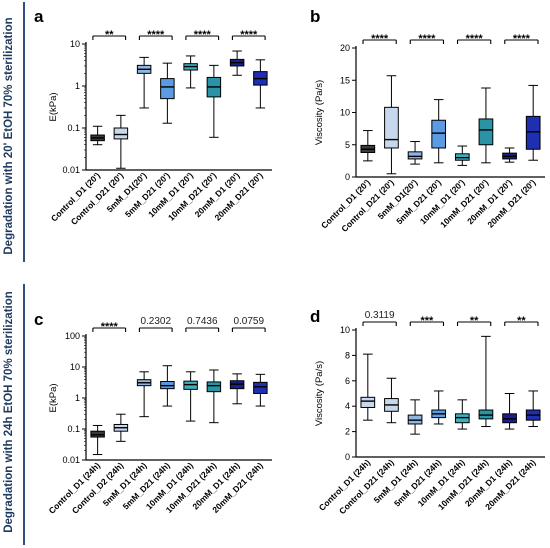 This screenshot has width=550, height=548. Describe the element at coordinates (347, 355) in the screenshot. I see `y-tick-label: 8` at that location.